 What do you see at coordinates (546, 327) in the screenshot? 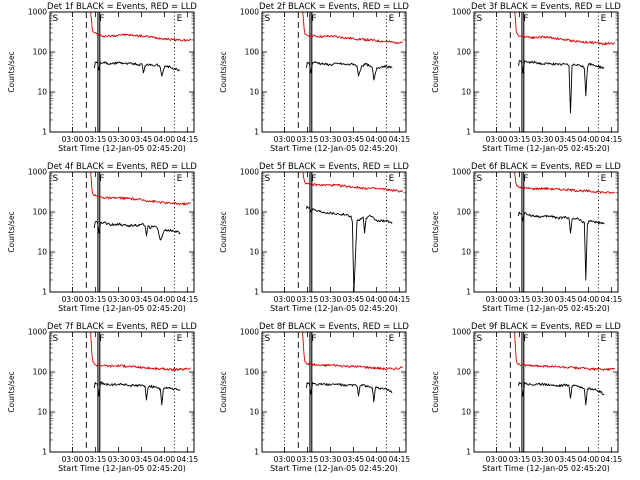
I see `panel-title: Det 9f BLACK = Events, RED = LLD` at bounding box center [546, 327].